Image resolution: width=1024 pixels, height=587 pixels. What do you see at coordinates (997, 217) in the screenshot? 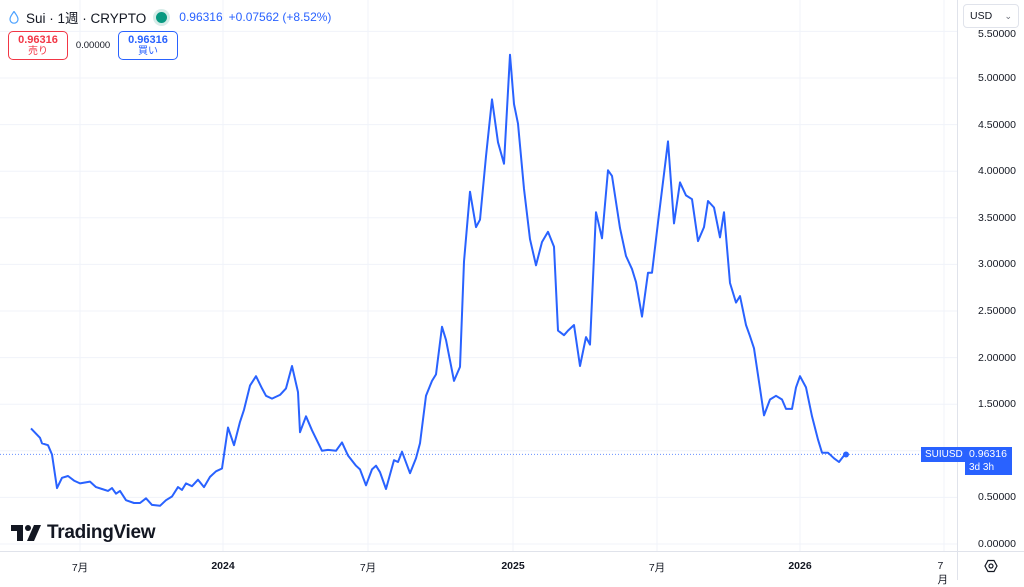
I see `price-tick-label: 3.50000` at bounding box center [997, 217].